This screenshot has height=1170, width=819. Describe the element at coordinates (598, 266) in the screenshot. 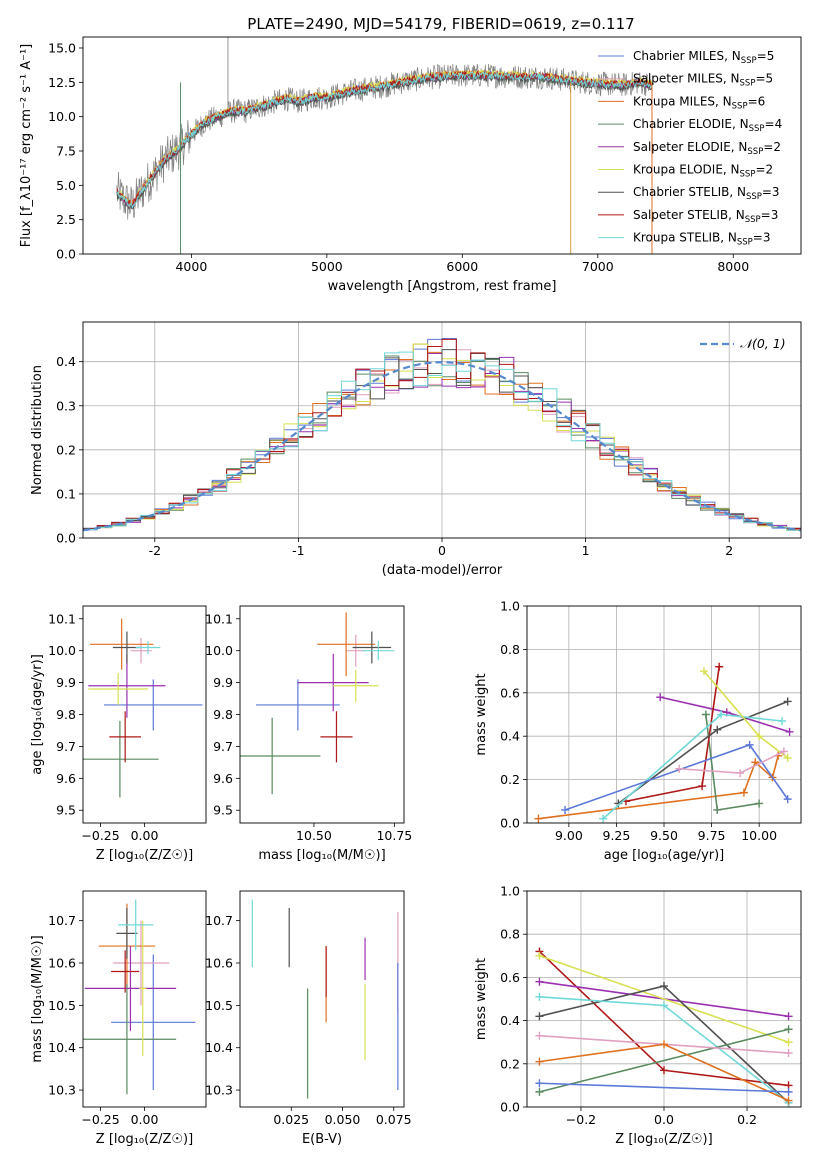

I see `spectrum-xtick-label: 7000` at that location.